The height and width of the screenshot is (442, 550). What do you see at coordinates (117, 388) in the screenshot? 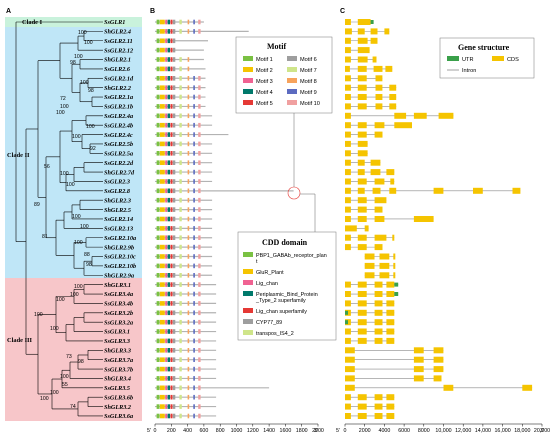
I see `gene-label: SsGLR3.5` at bounding box center [117, 388].